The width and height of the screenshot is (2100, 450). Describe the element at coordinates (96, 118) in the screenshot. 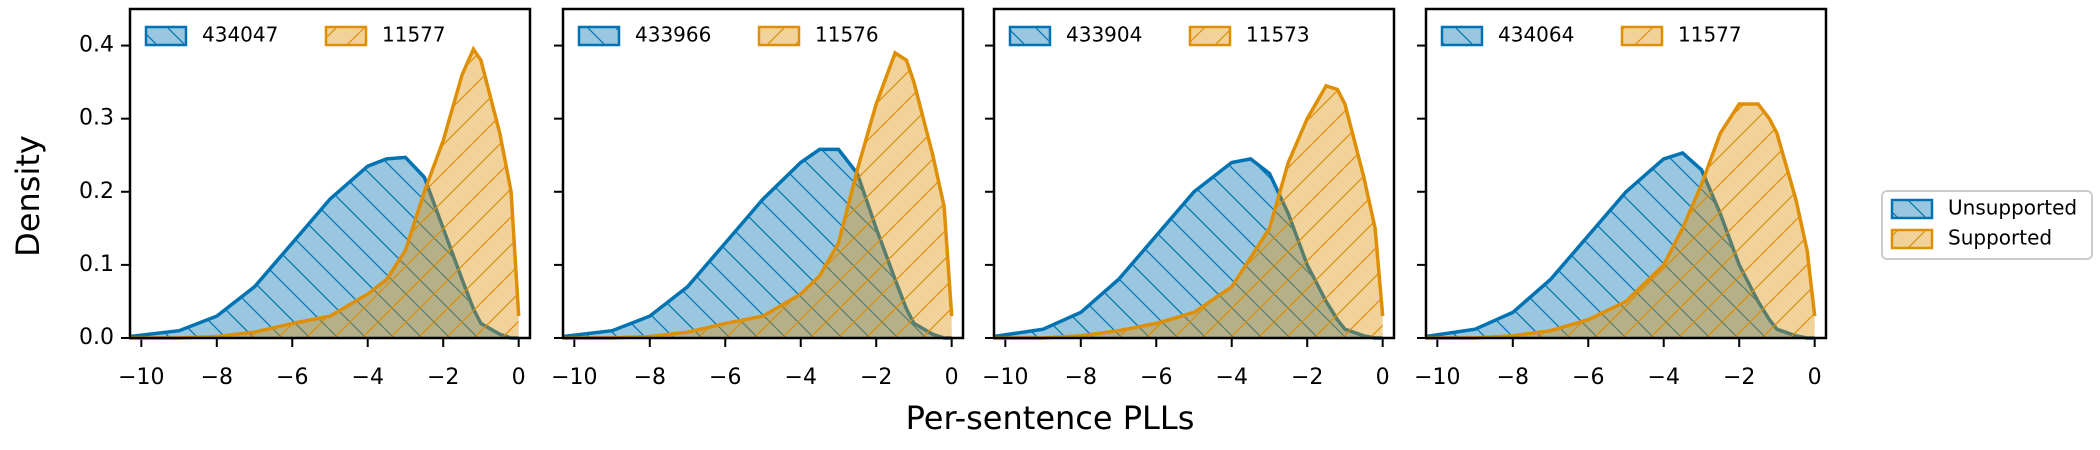

I see `y-tick-label: 0.3` at that location.